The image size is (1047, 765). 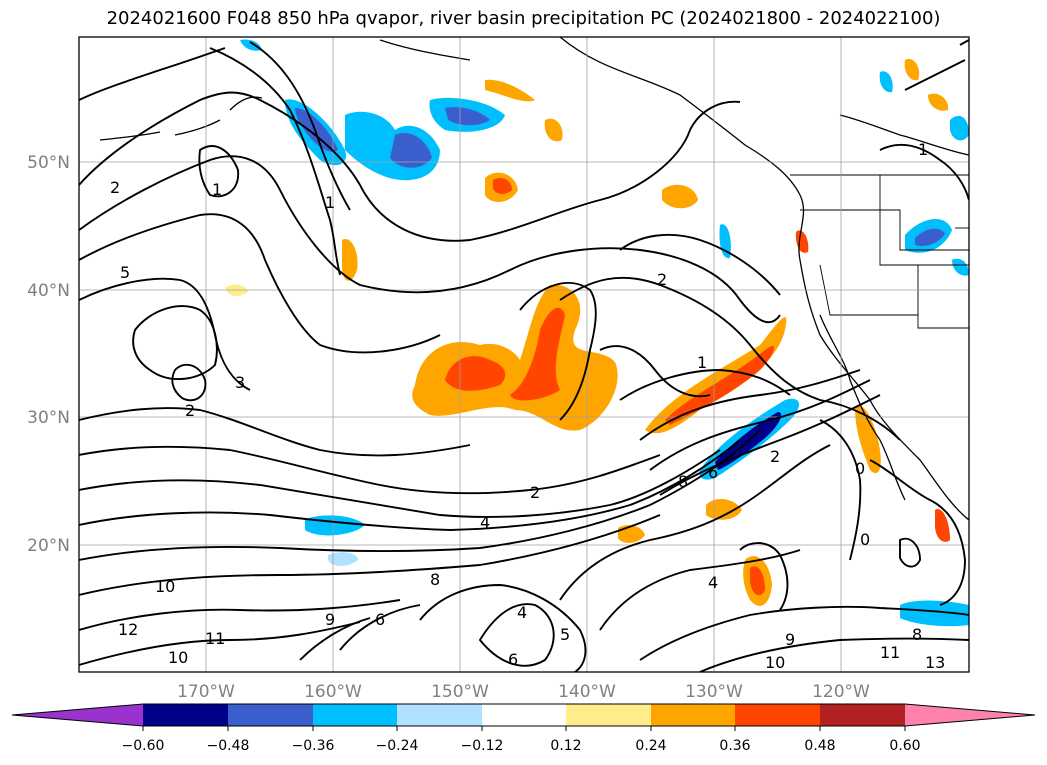 What do you see at coordinates (935, 662) in the screenshot?
I see `contour-label: 13` at bounding box center [935, 662].